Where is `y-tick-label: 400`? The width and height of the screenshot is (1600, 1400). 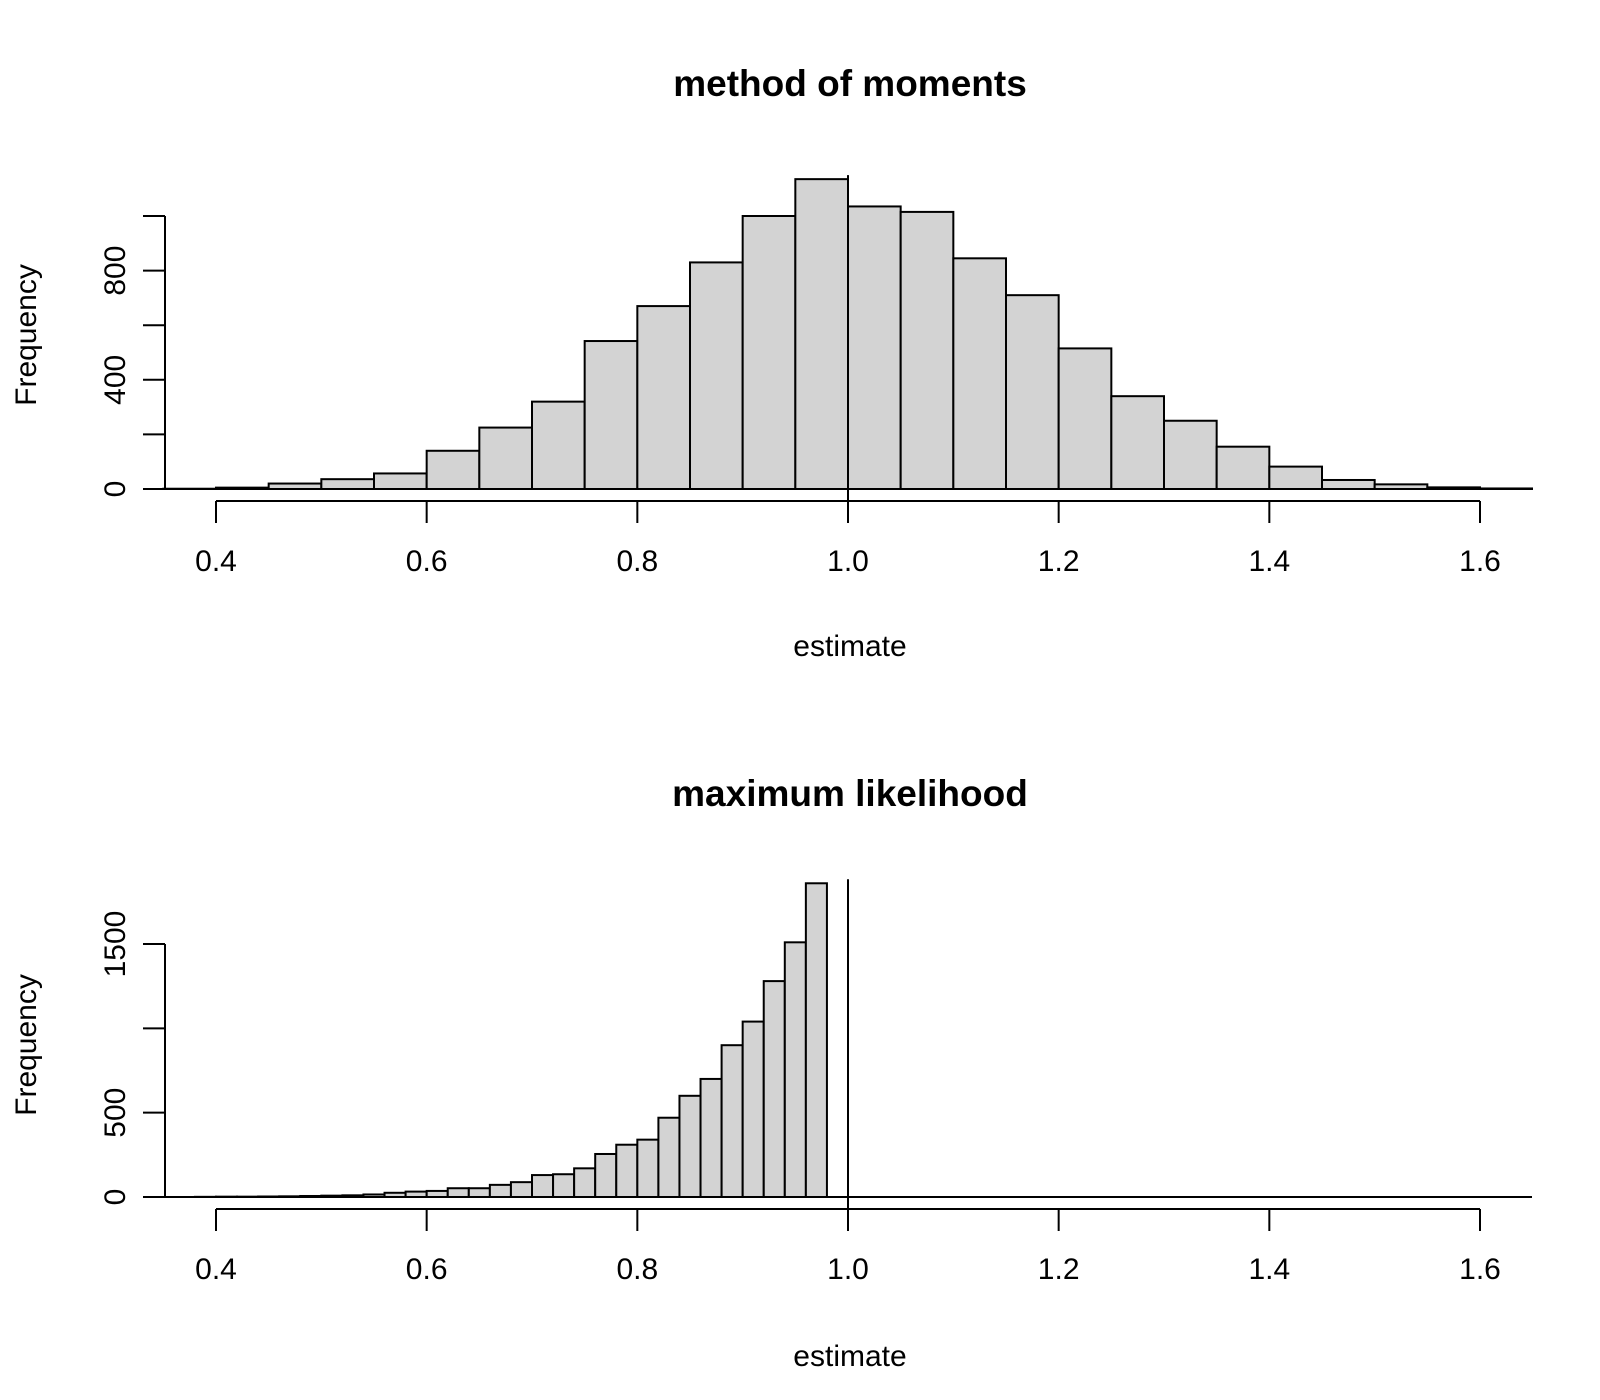 y-tick-label: 400 is located at coordinates (115, 380).